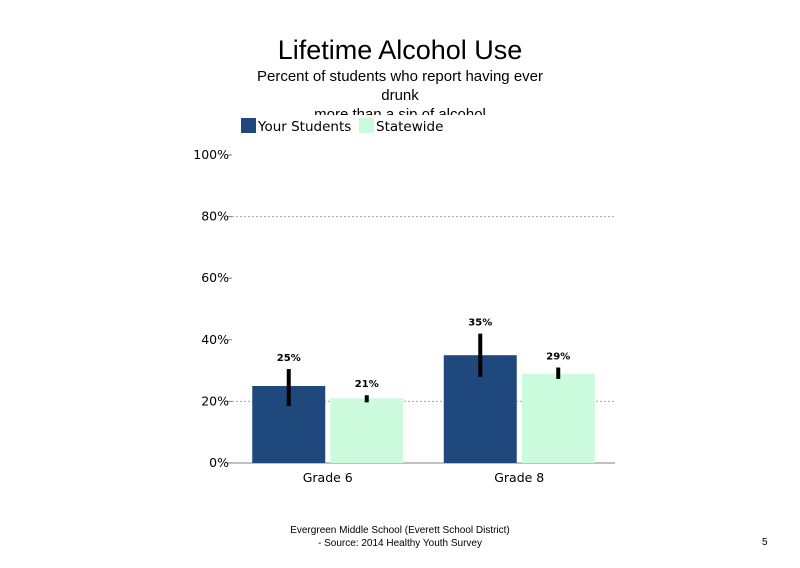 The height and width of the screenshot is (568, 800). I want to click on x-tick-label: Grade 8, so click(519, 477).